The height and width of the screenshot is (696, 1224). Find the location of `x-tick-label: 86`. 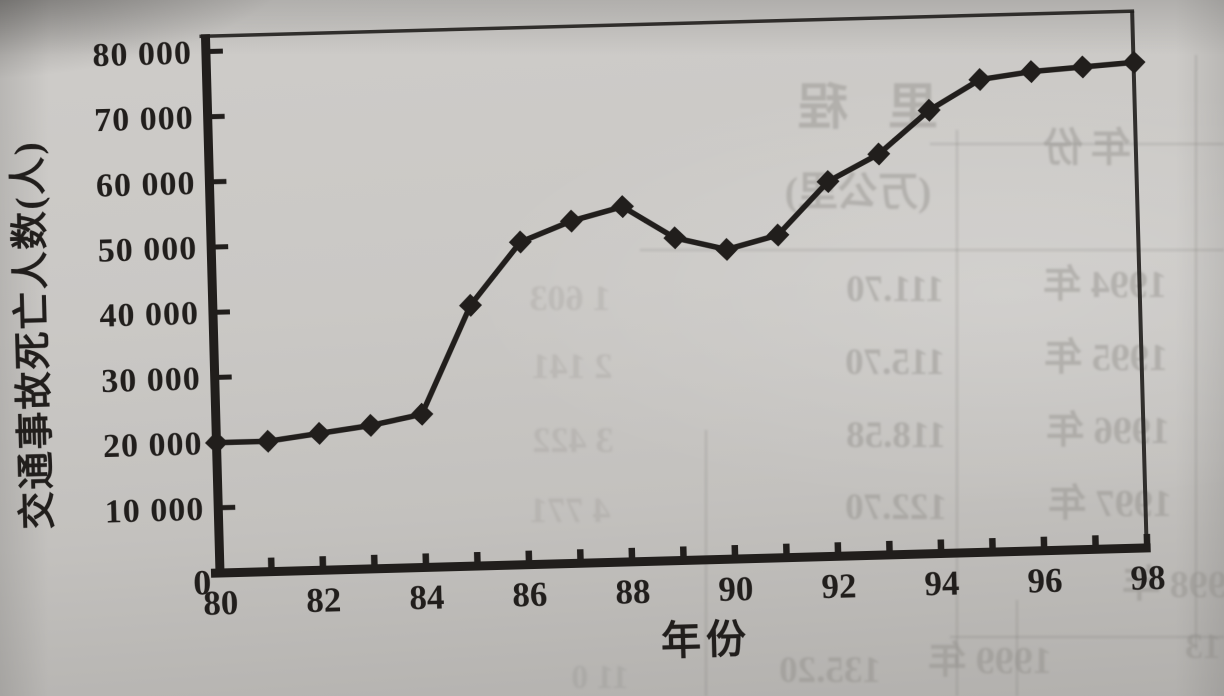

x-tick-label: 86 is located at coordinates (530, 595).